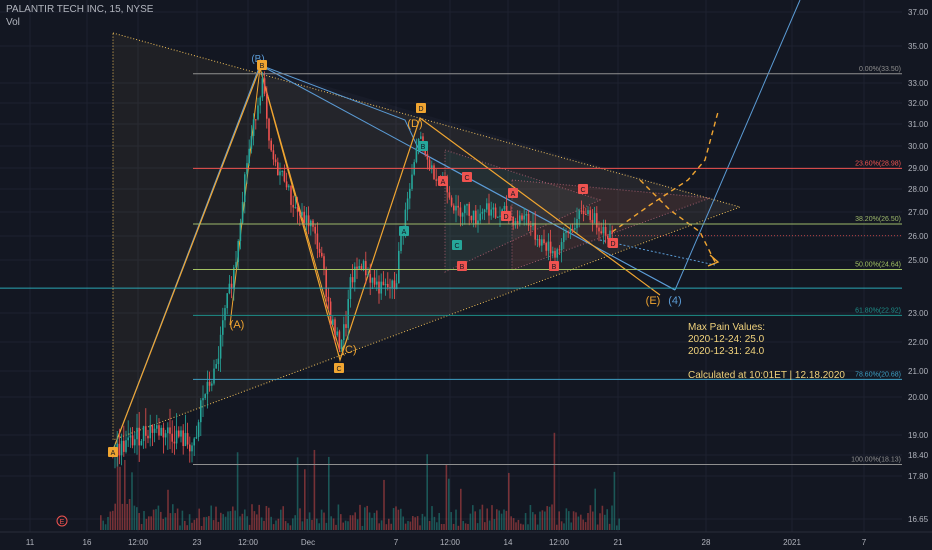 Image resolution: width=932 pixels, height=550 pixels. Describe the element at coordinates (918, 46) in the screenshot. I see `price-tick-label: 35.00` at that location.